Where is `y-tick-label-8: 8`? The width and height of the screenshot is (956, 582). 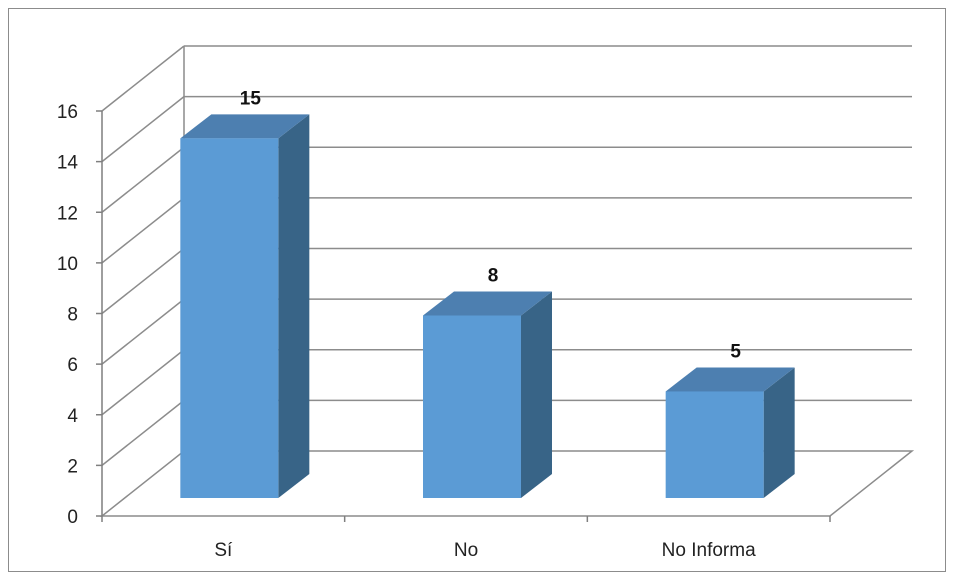 y-tick-label-8: 8 is located at coordinates (72, 315).